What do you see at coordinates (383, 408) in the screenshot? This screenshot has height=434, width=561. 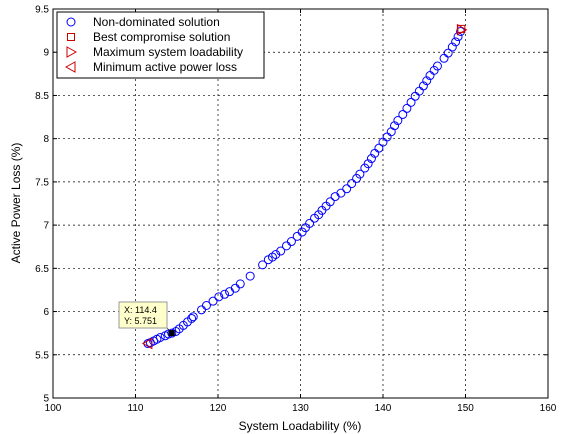 I see `x-tick-label: 140` at bounding box center [383, 408].